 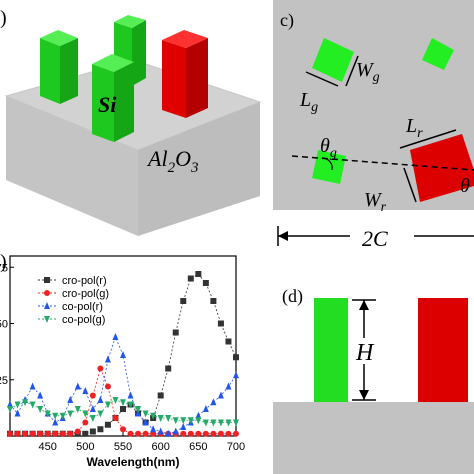 I want to click on height-label-bg, so click(x=365, y=351).